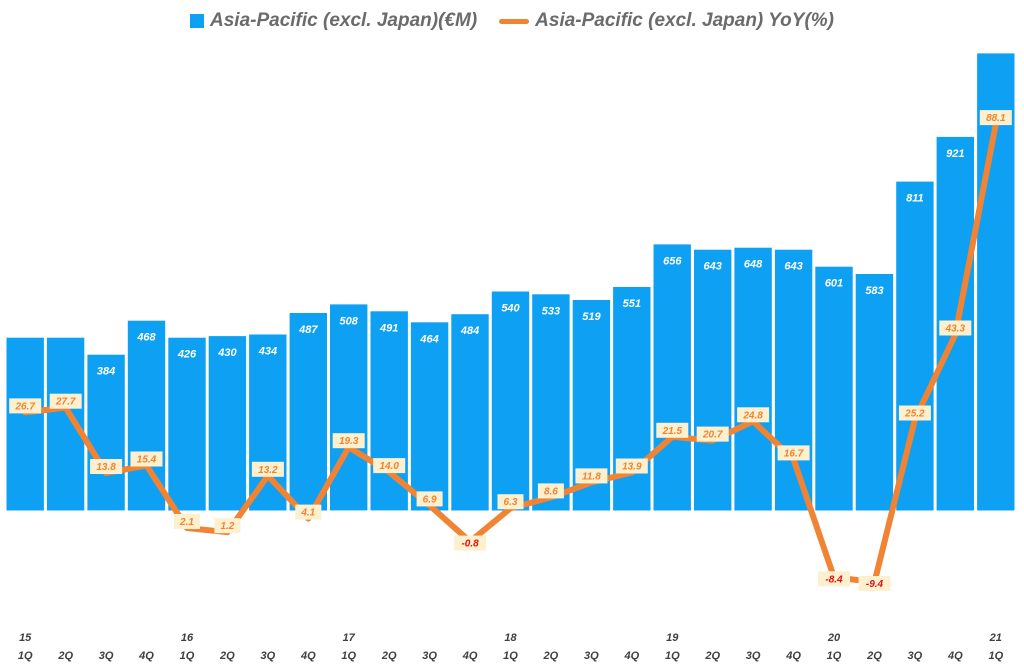  I want to click on bar-value-label: 921, so click(955, 154).